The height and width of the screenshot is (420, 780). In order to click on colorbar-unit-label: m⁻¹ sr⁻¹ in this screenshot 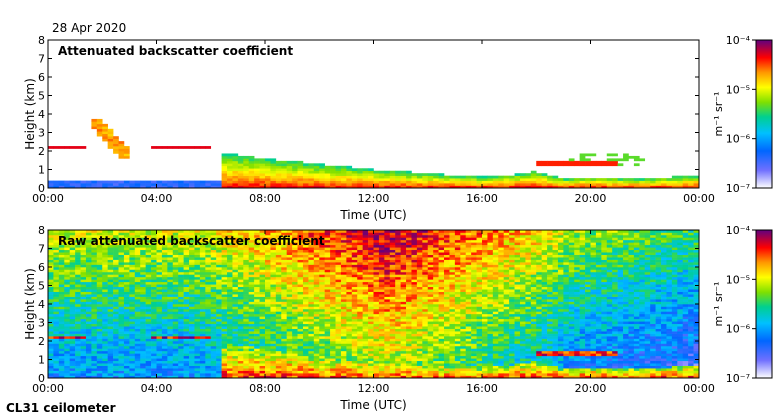, I will do `click(718, 114)`.